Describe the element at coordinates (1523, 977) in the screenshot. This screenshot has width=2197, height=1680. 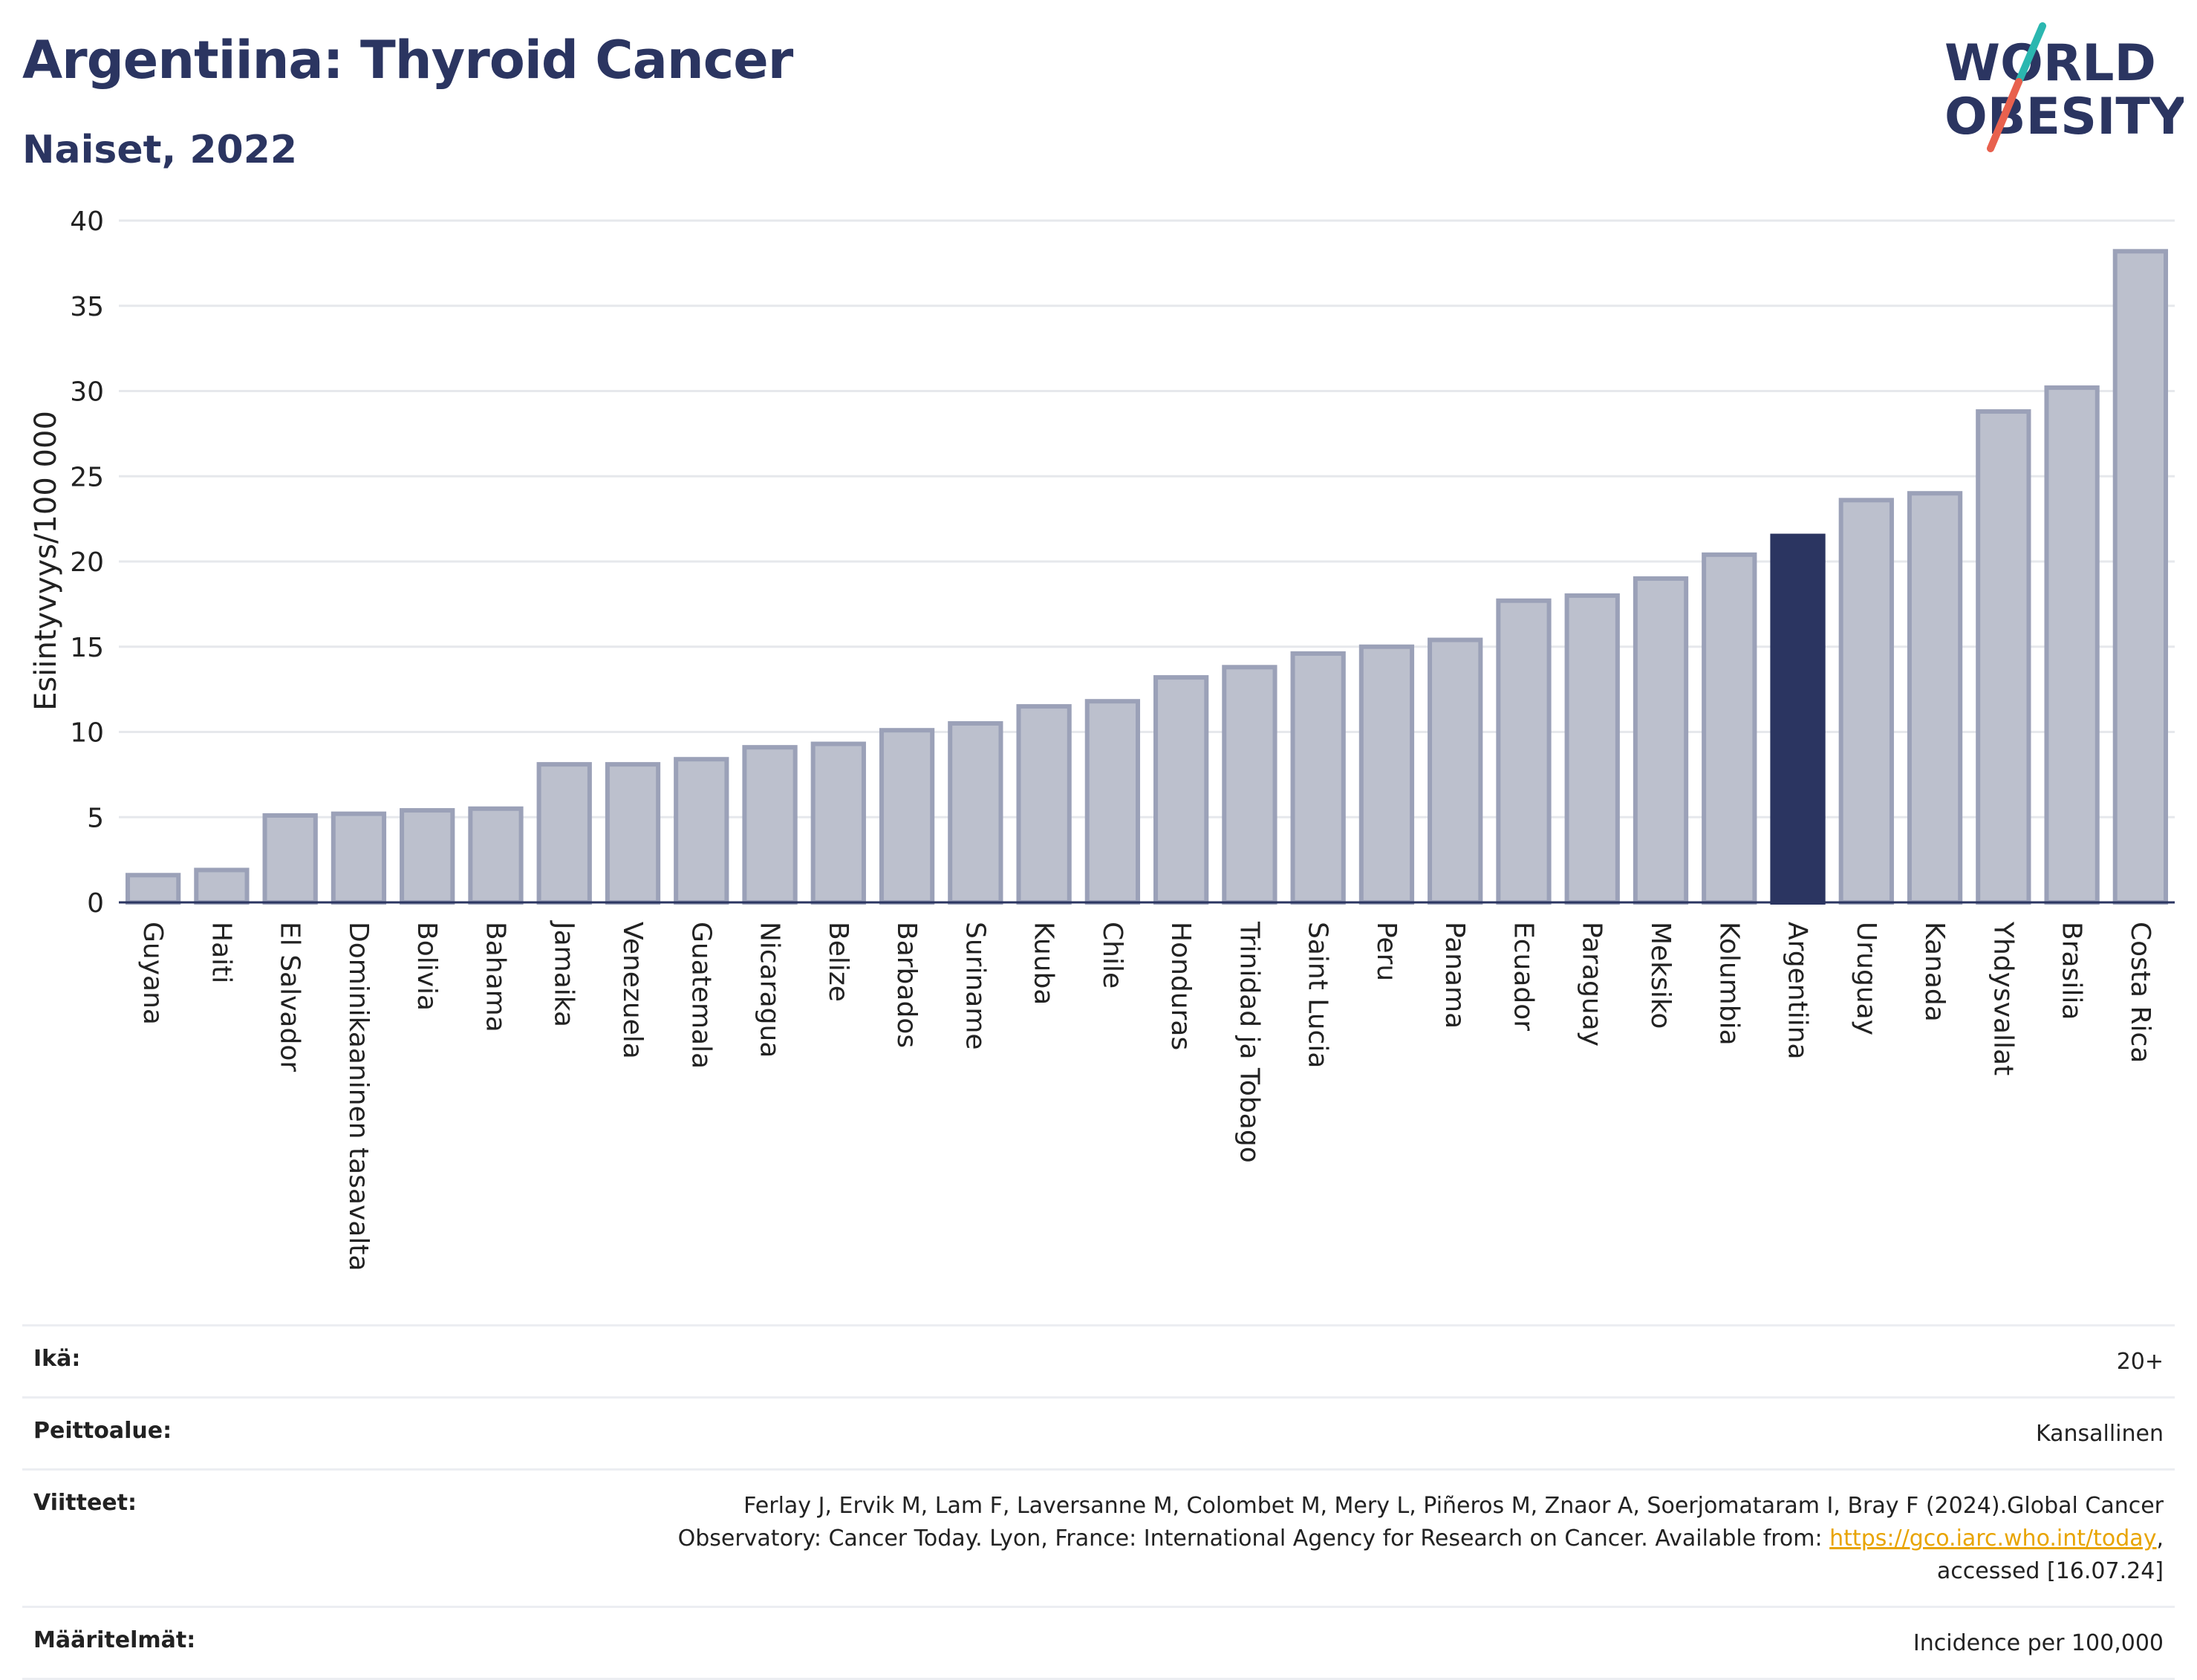
I see `x-tick-label: Ecuador` at that location.